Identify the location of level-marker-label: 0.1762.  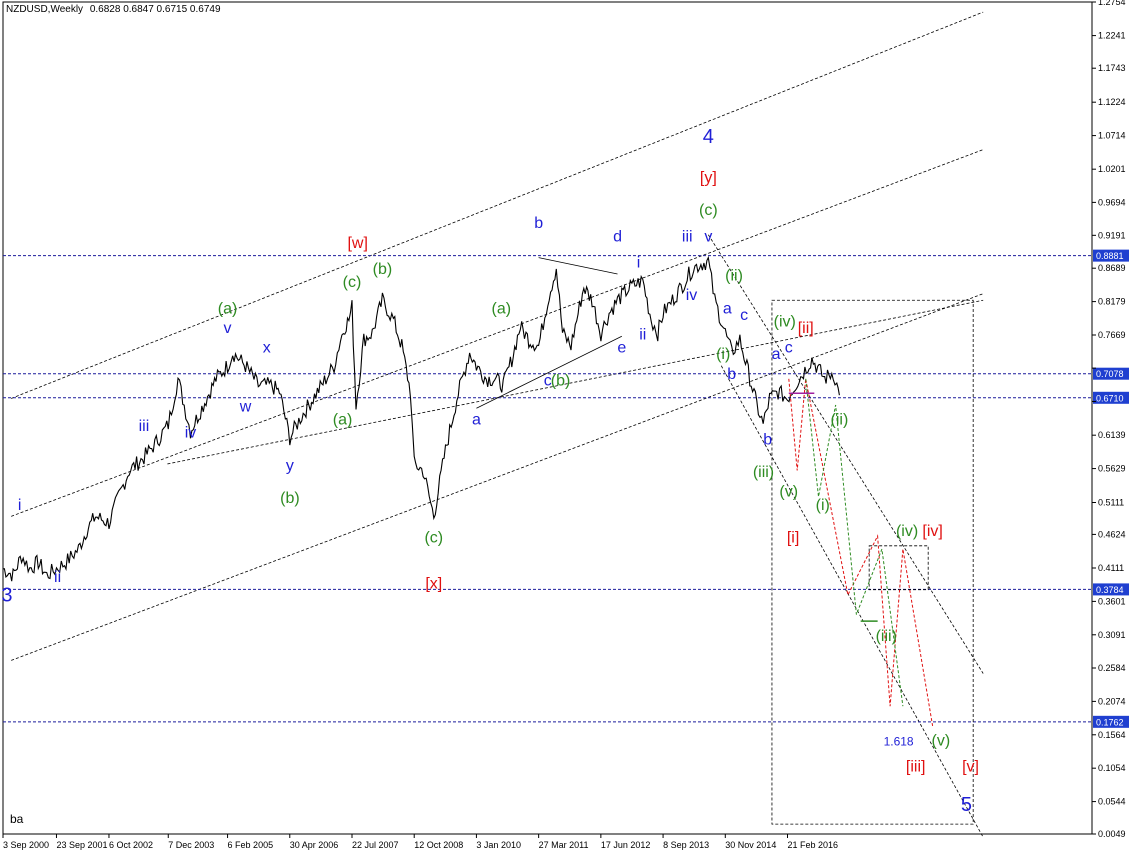
(1110, 722).